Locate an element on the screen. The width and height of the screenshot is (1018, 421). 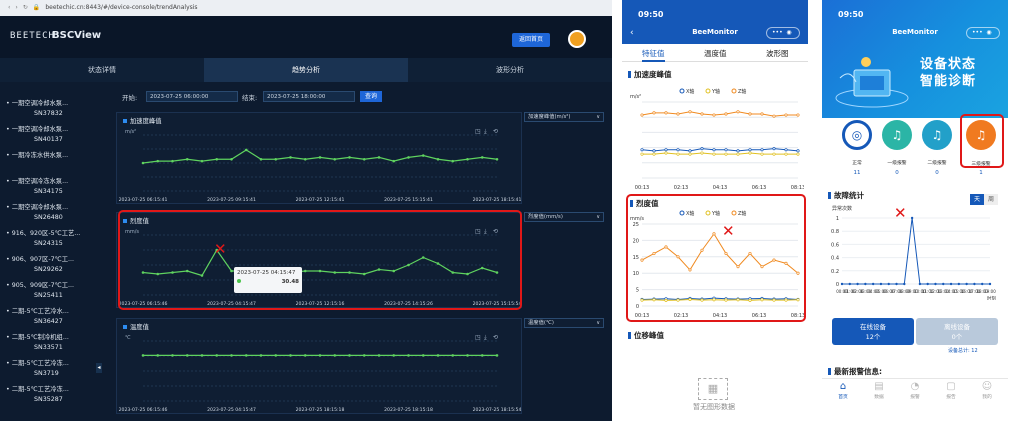
nav-profile: ☺ 我的 is located at coordinates (987, 390).